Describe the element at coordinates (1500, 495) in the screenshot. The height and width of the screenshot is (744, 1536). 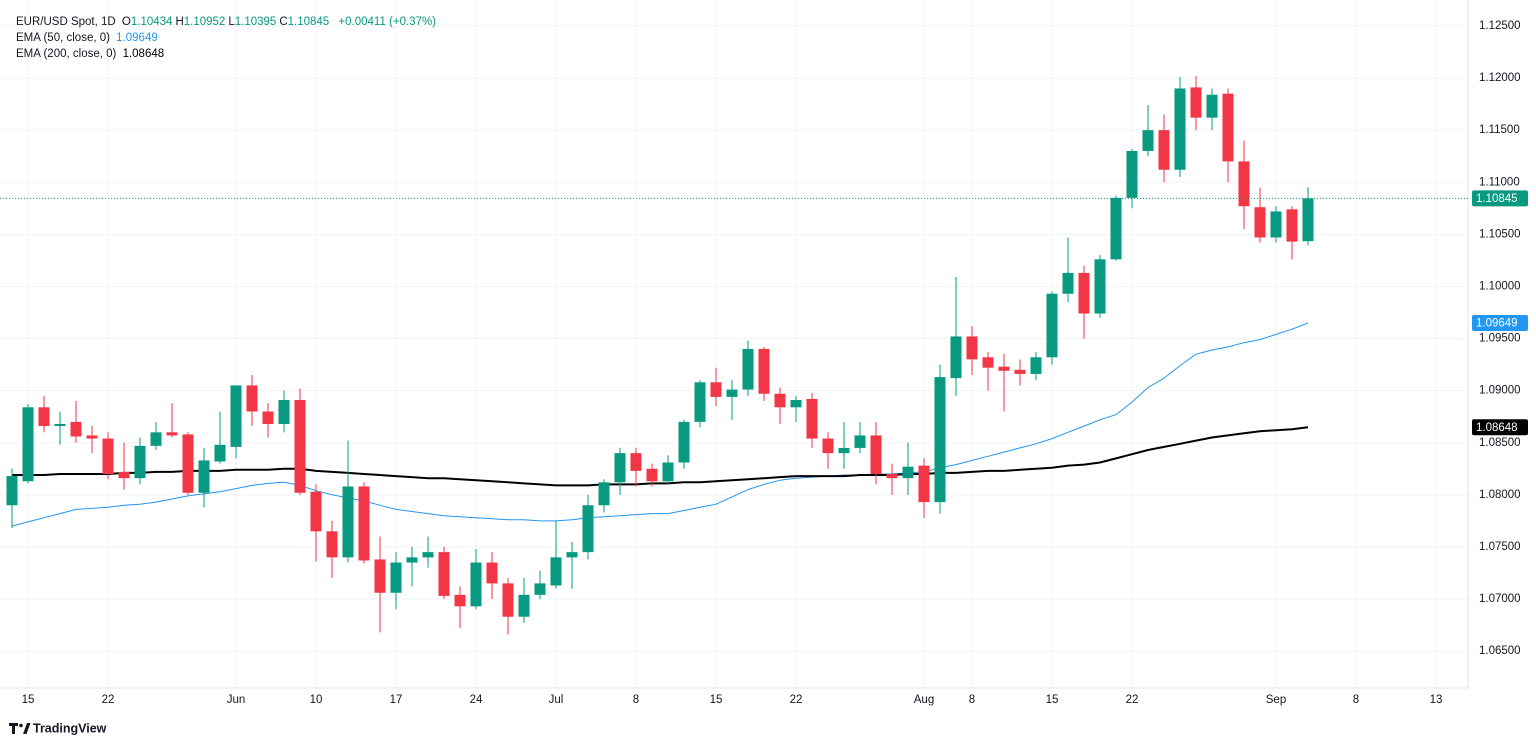
I see `y-tick-label: 1.08000` at that location.